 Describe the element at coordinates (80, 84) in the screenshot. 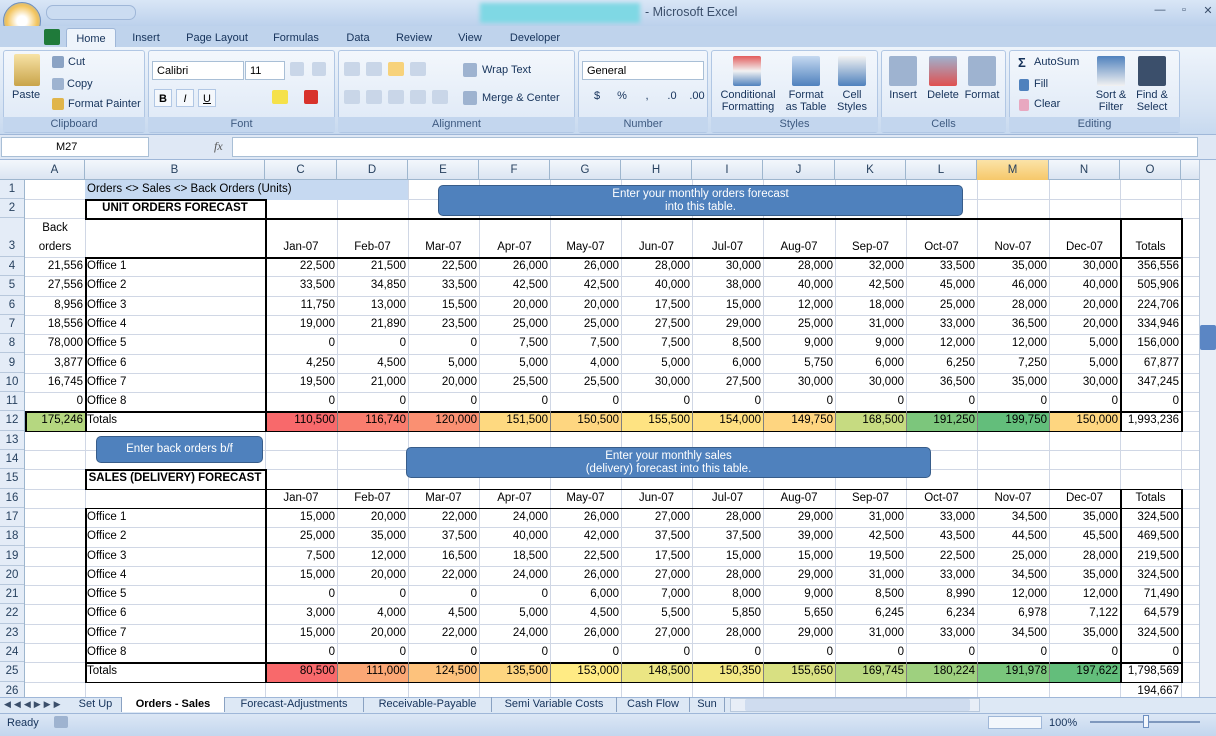

I see `ribbon-button: Copy` at that location.